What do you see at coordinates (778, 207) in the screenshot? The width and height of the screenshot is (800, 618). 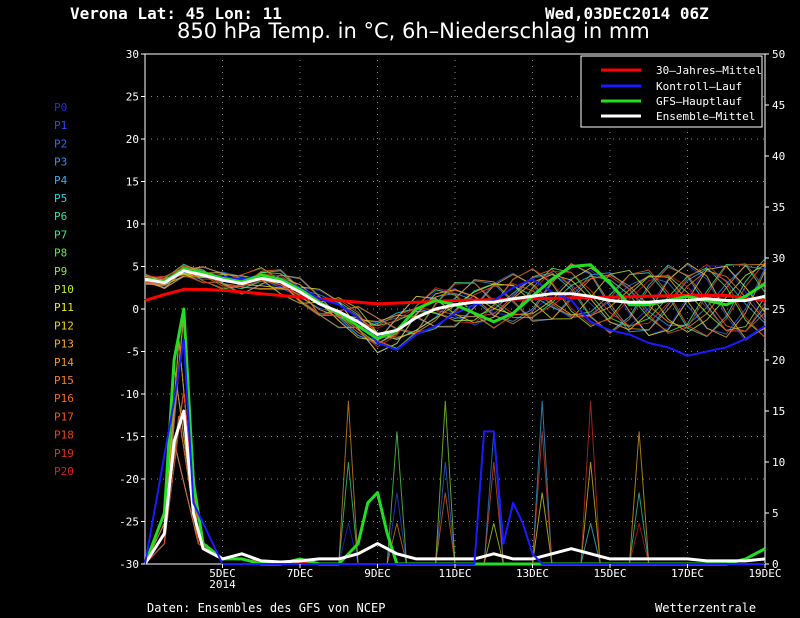 I see `right-tick-label: 35` at bounding box center [778, 207].